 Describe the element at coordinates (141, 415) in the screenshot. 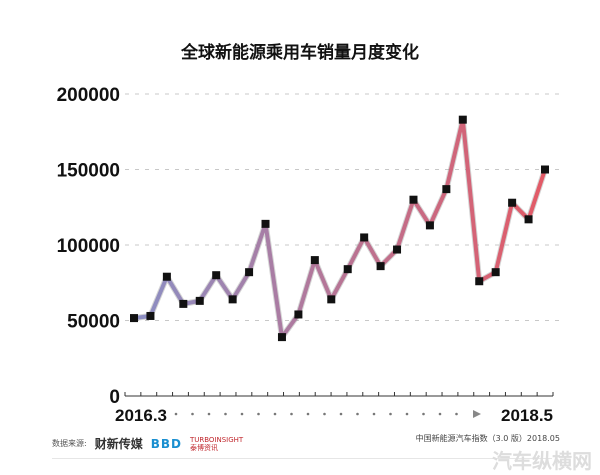

I see `x-start-label: 2016.3` at that location.